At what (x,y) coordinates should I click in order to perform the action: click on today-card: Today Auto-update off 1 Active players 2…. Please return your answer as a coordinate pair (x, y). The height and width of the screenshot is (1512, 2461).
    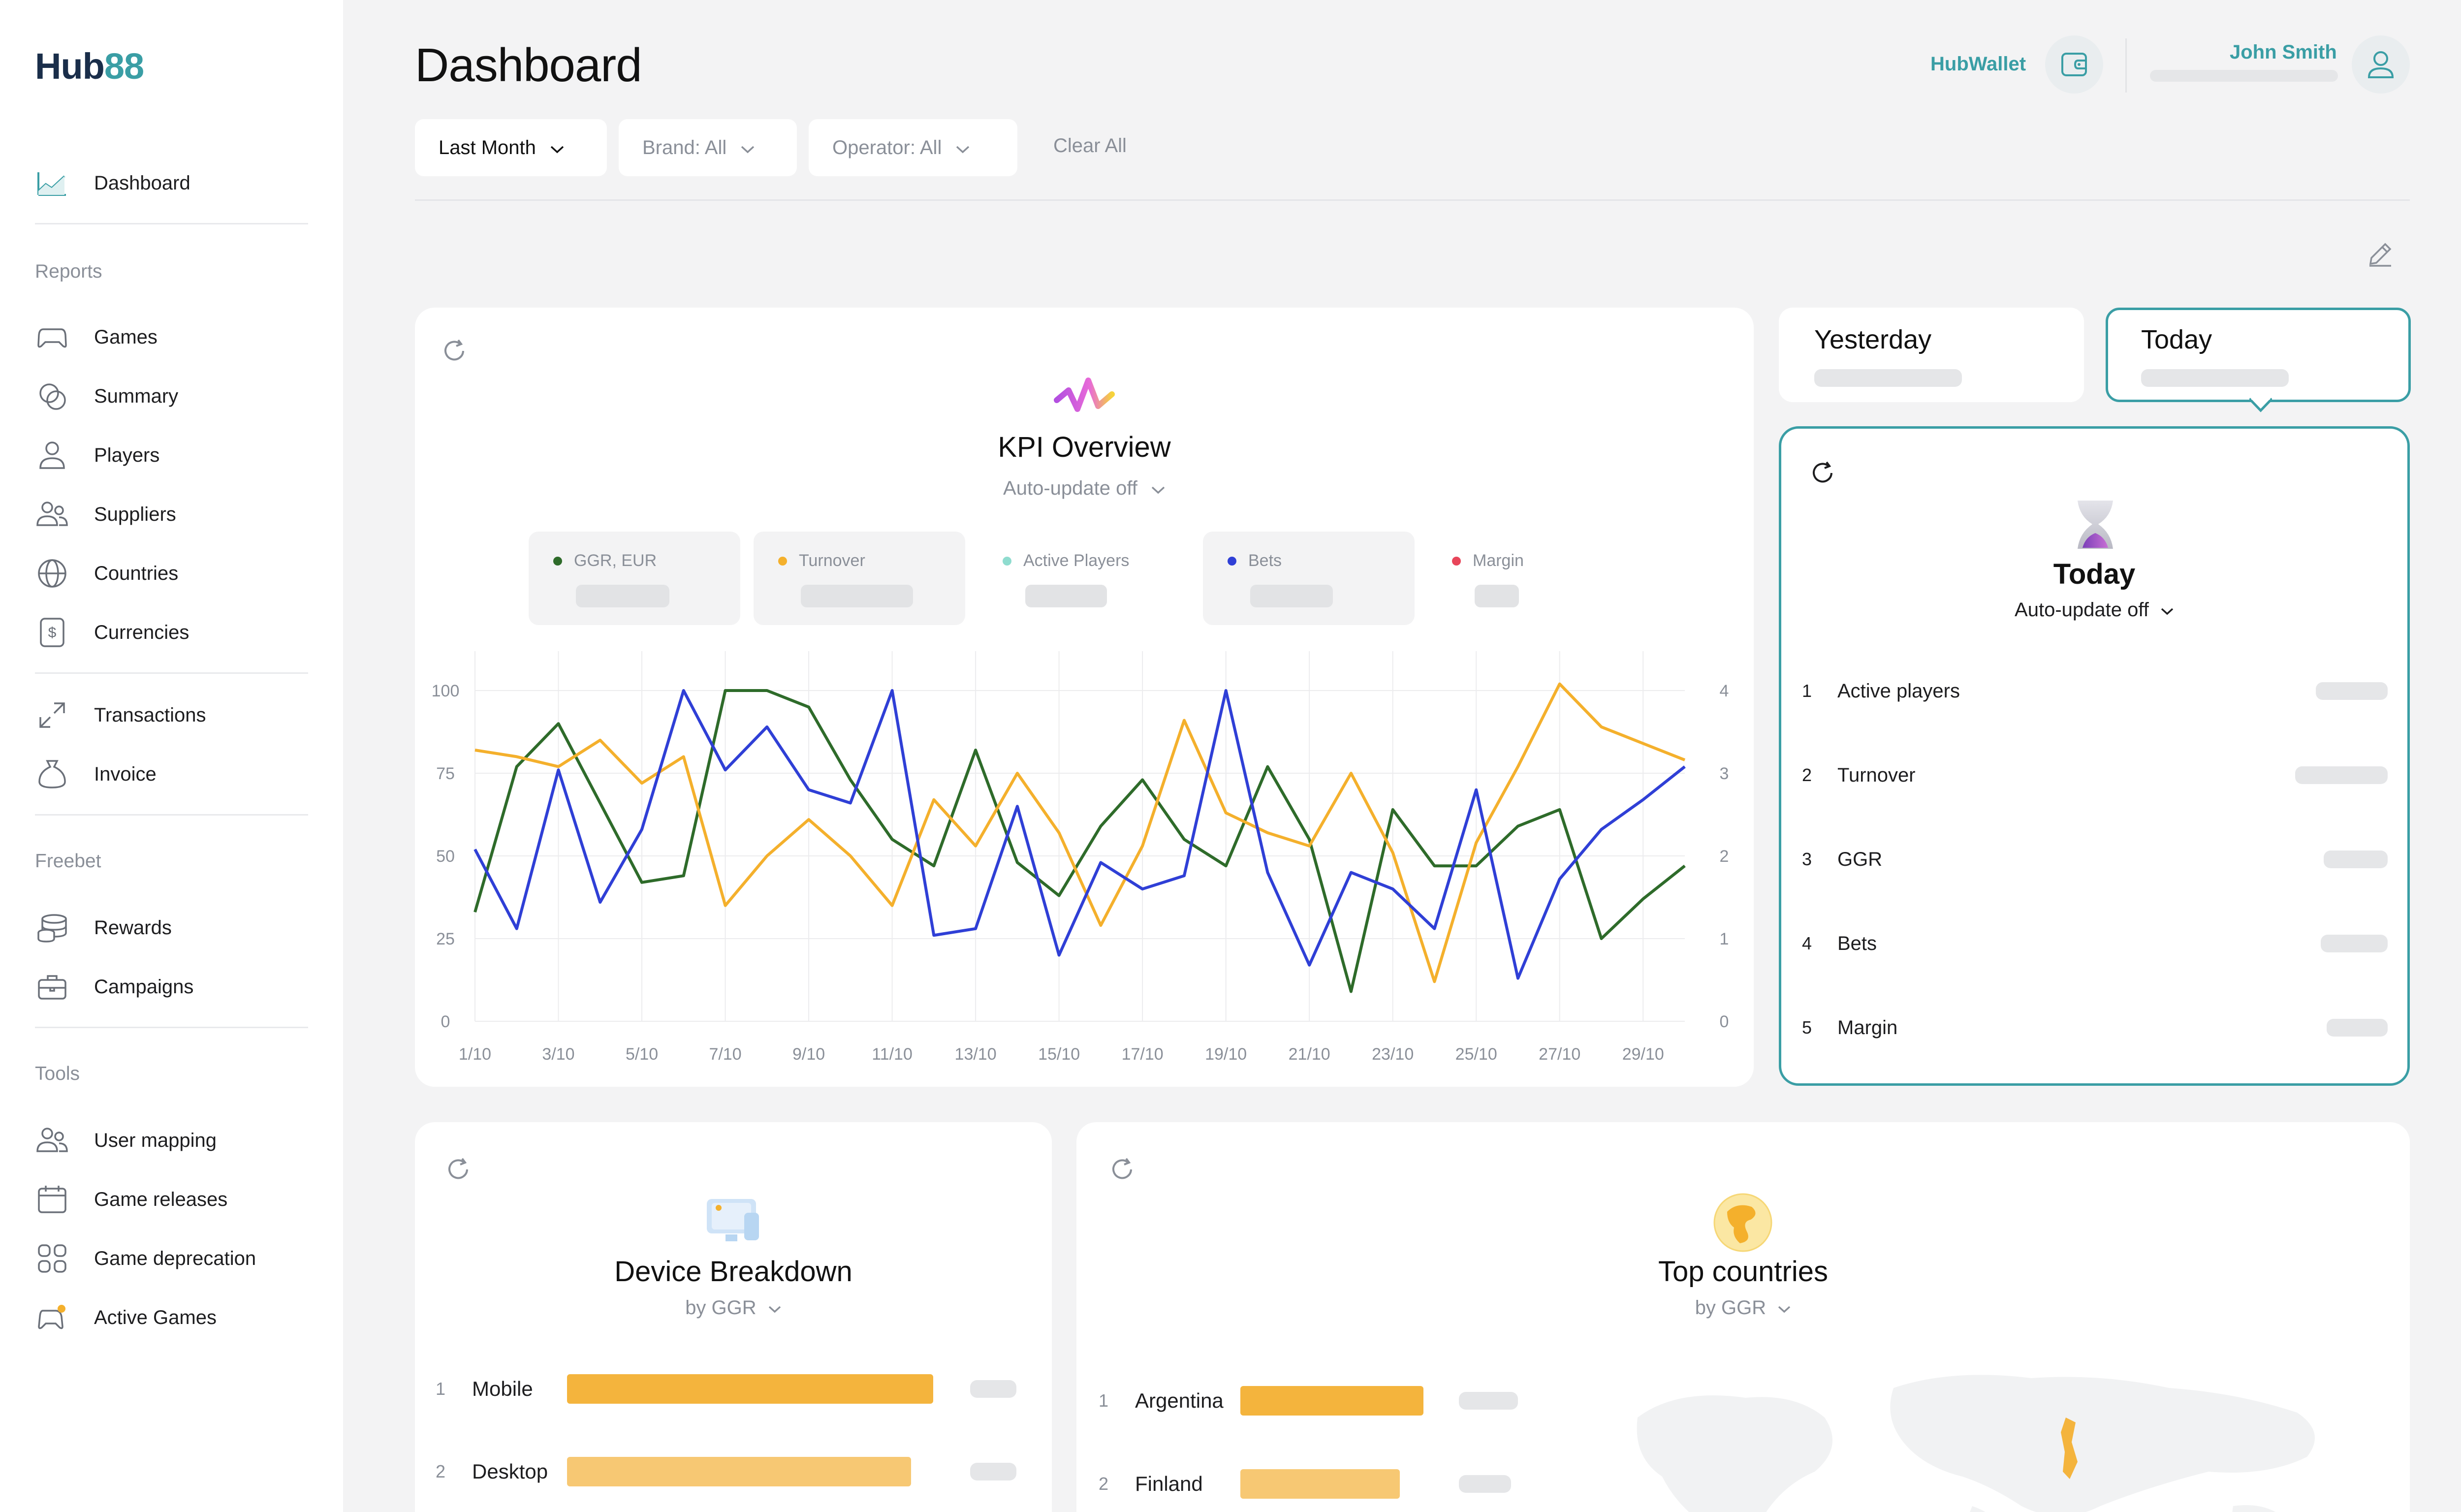
    Looking at the image, I should click on (2094, 756).